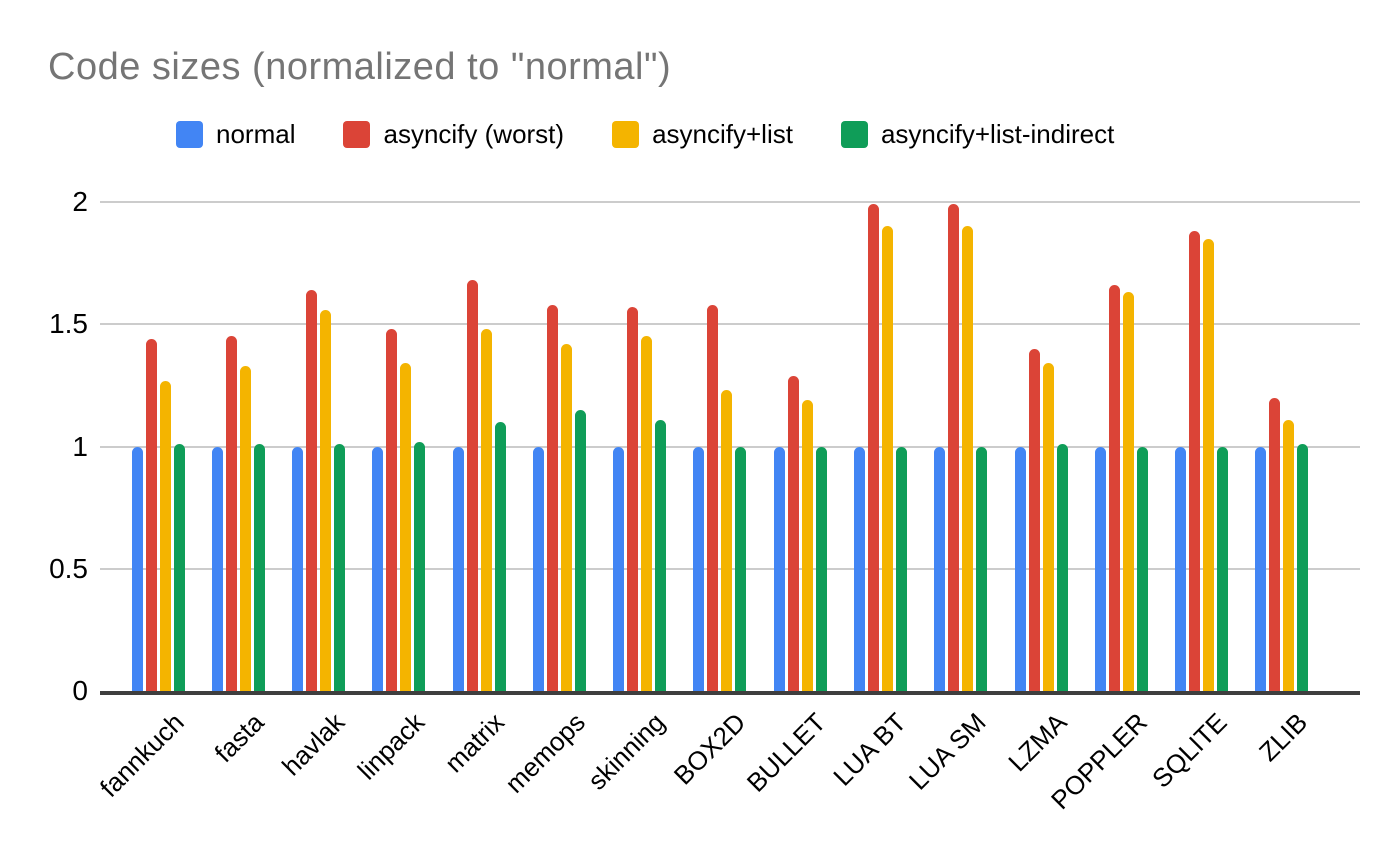 The width and height of the screenshot is (1379, 852). I want to click on x-axis-line, so click(730, 693).